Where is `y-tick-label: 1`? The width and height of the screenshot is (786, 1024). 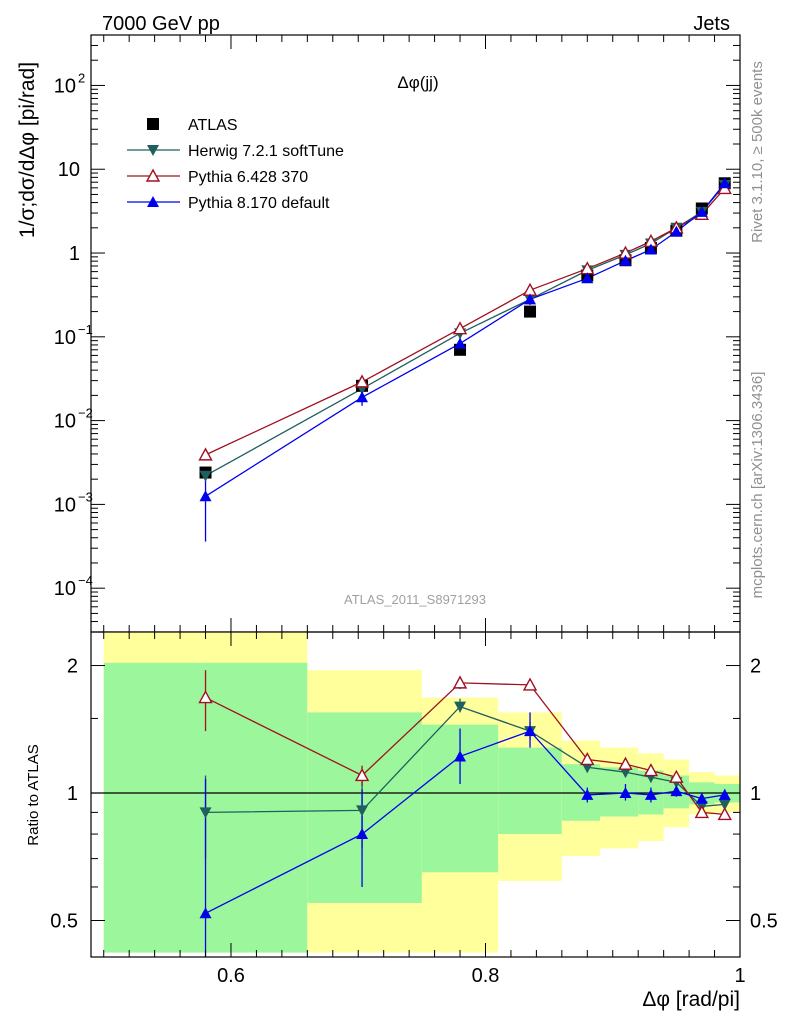 y-tick-label: 1 is located at coordinates (74, 254).